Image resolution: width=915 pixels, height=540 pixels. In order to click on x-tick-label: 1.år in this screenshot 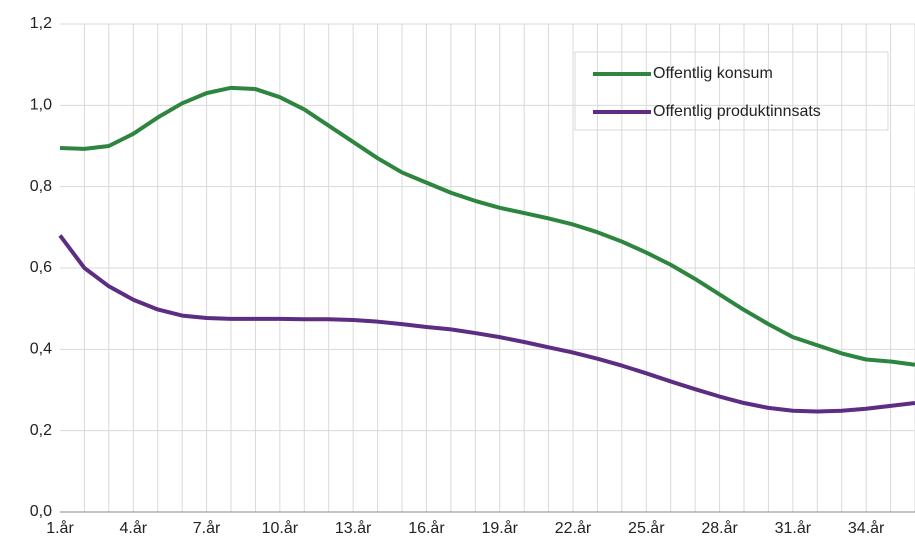, I will do `click(60, 528)`.